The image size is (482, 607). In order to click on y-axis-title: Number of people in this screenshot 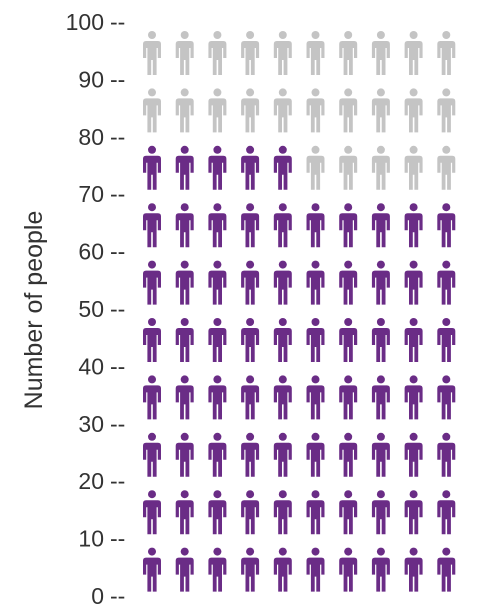, I will do `click(34, 310)`.